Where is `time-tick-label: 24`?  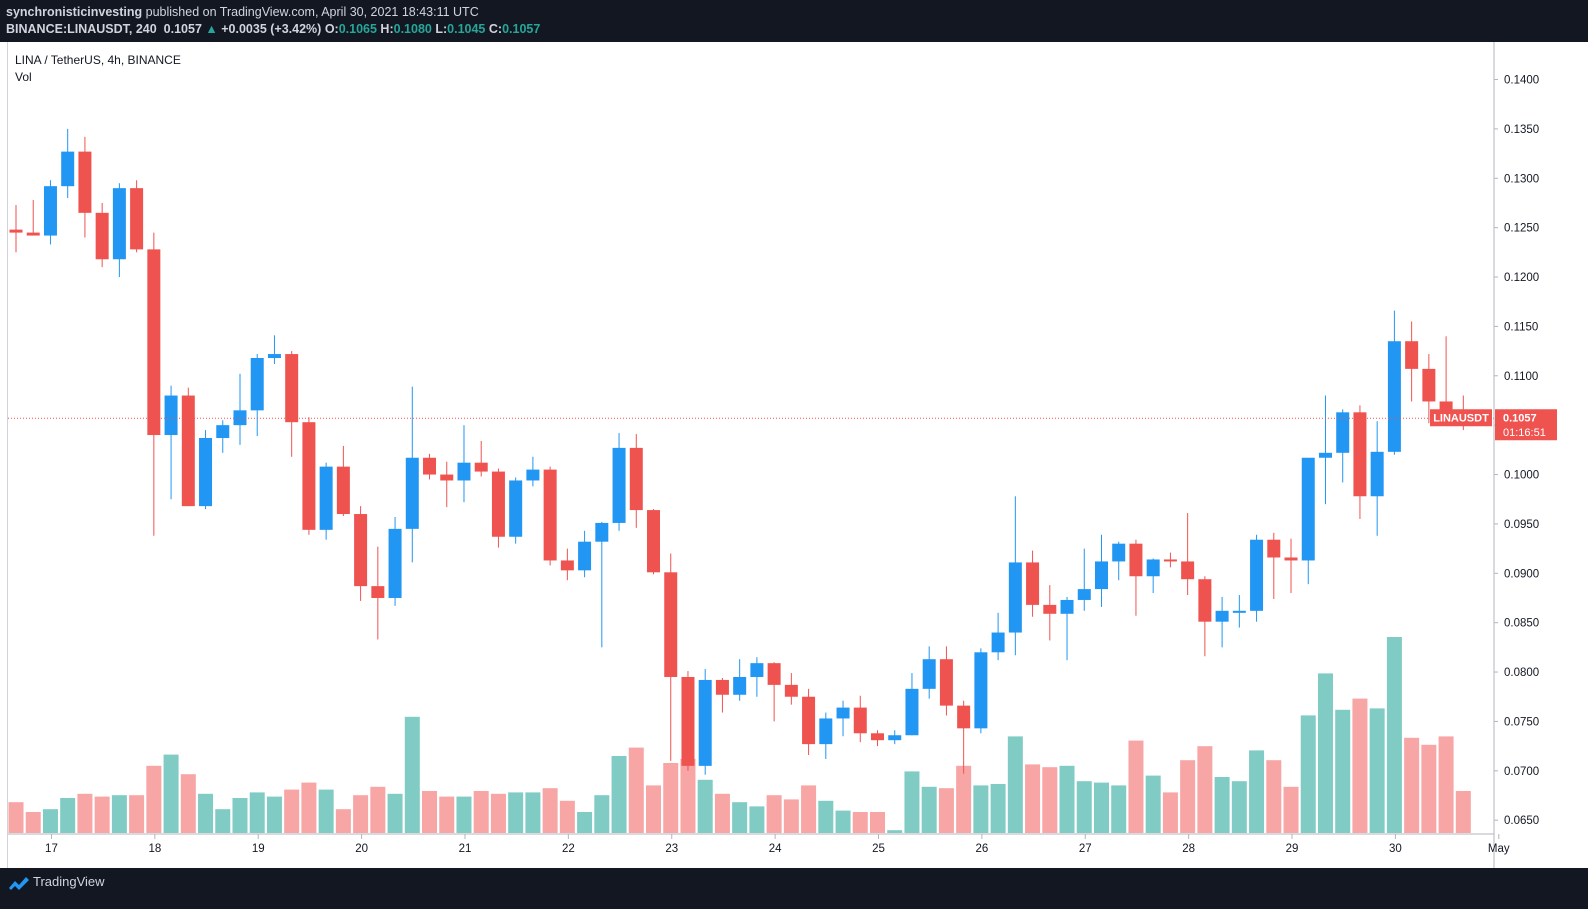
time-tick-label: 24 is located at coordinates (775, 849).